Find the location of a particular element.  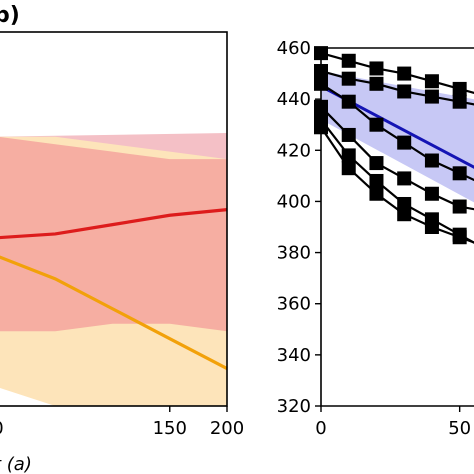

right-series-lines is located at coordinates (394, 145).